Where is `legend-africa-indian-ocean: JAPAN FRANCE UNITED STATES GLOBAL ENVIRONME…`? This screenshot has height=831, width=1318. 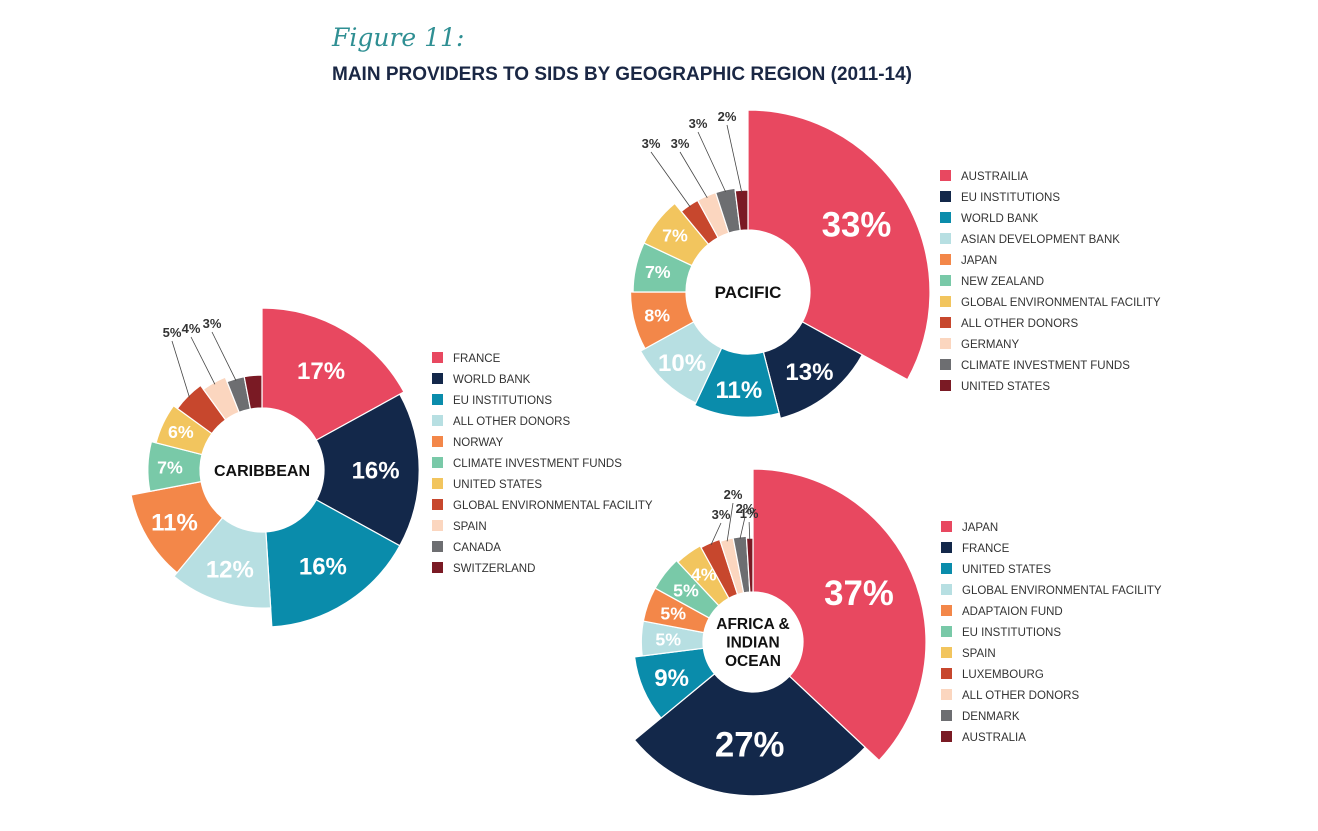 legend-africa-indian-ocean: JAPAN FRANCE UNITED STATES GLOBAL ENVIRONME… is located at coordinates (1051, 632).